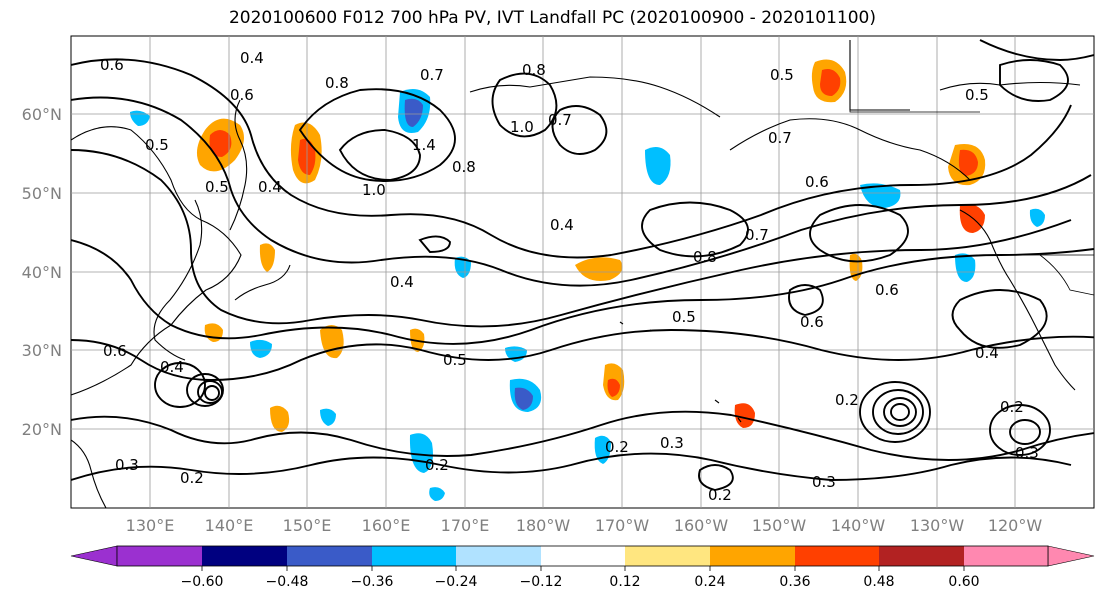 The width and height of the screenshot is (1105, 601). I want to click on lon-label: 120°W, so click(1015, 525).